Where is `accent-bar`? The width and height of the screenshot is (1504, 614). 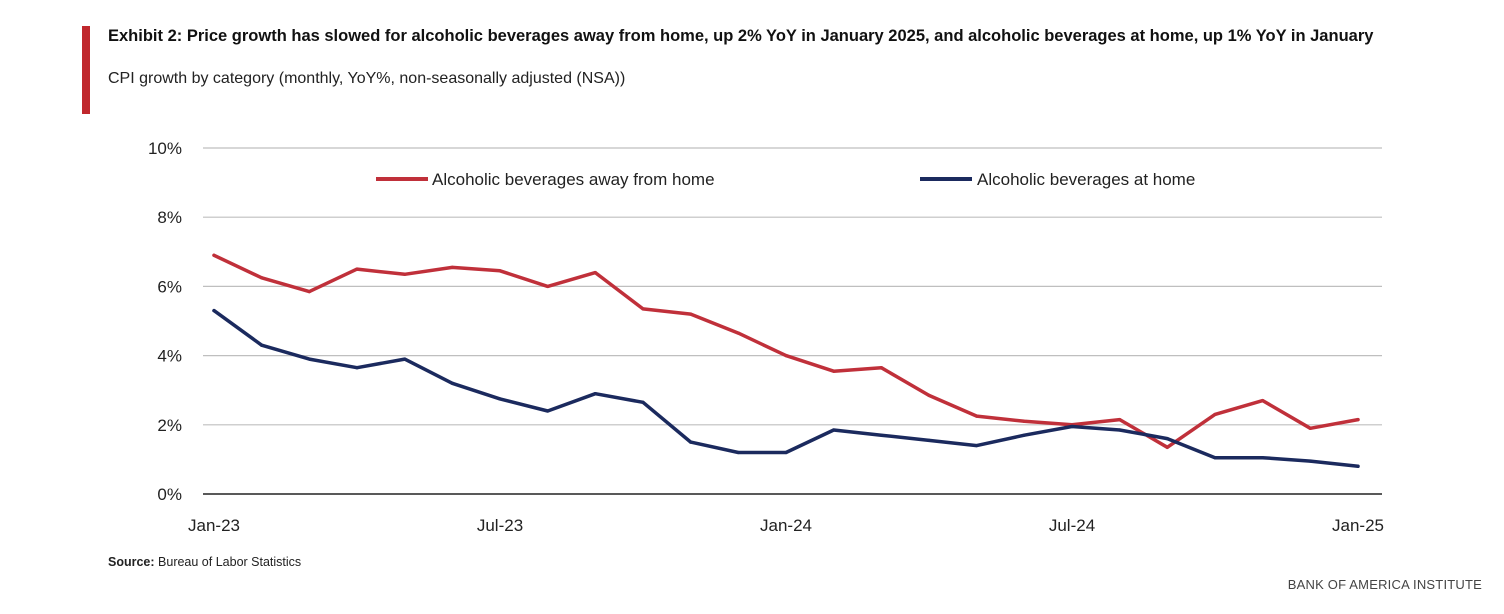
accent-bar is located at coordinates (86, 70).